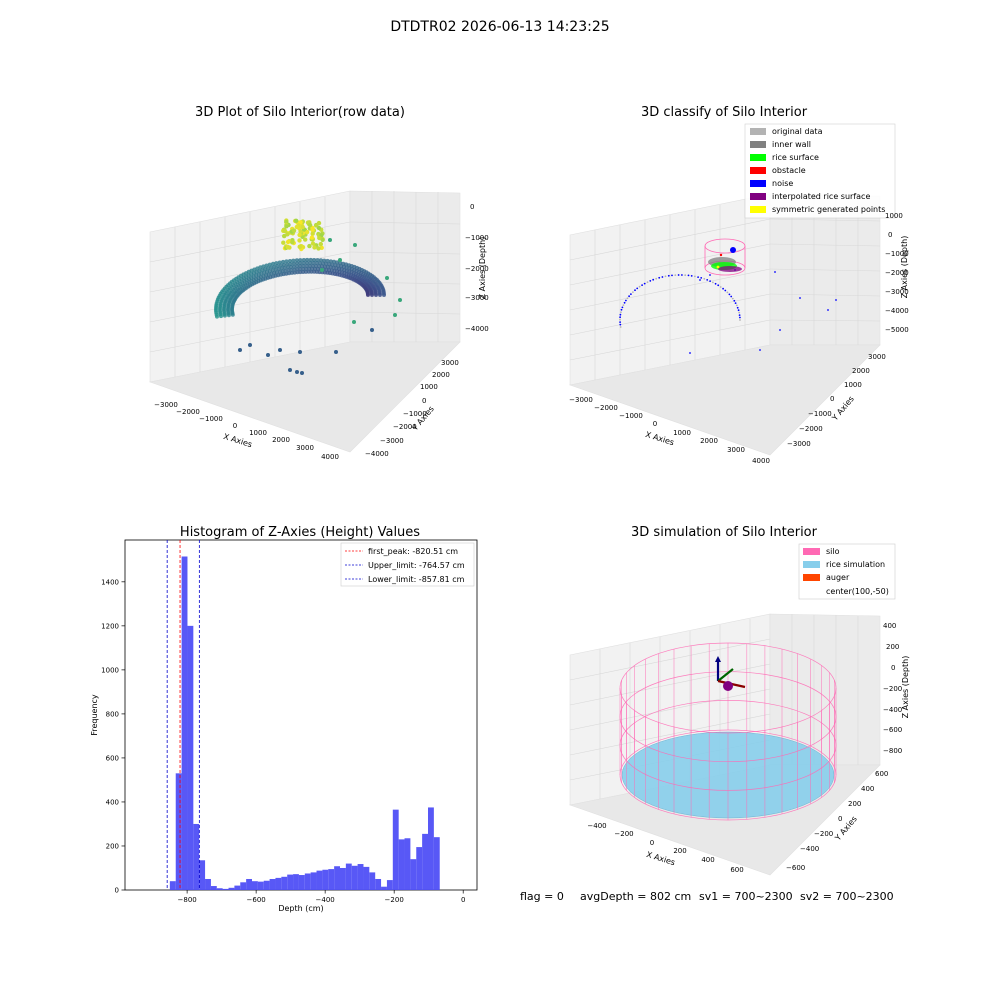 The width and height of the screenshot is (1000, 1000). Describe the element at coordinates (405, 266) in the screenshot. I see `pane-back-right` at that location.